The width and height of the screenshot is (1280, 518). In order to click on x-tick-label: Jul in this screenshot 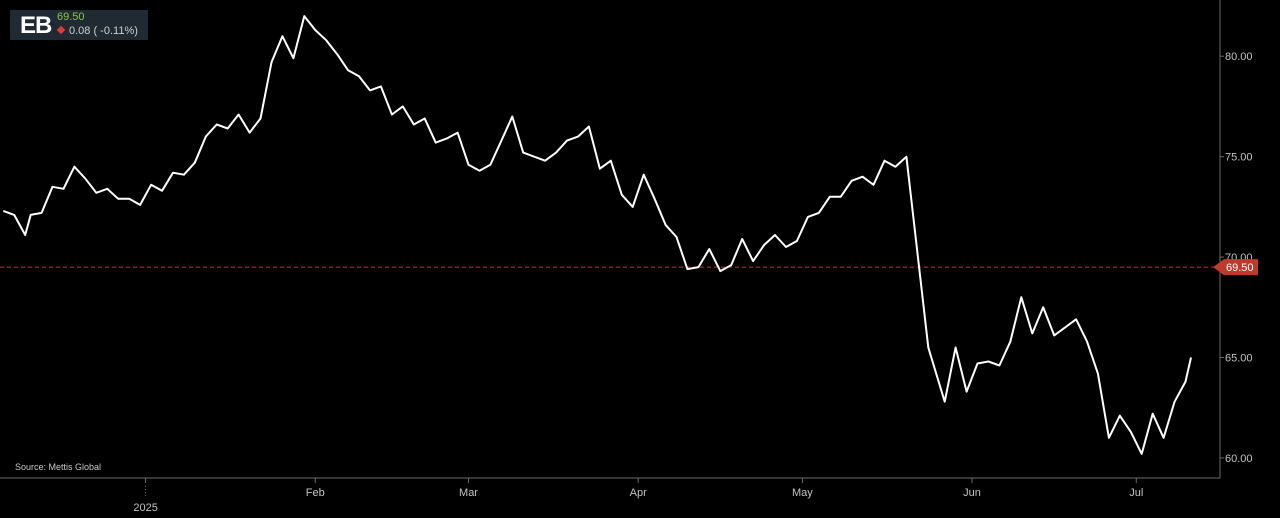, I will do `click(1136, 493)`.